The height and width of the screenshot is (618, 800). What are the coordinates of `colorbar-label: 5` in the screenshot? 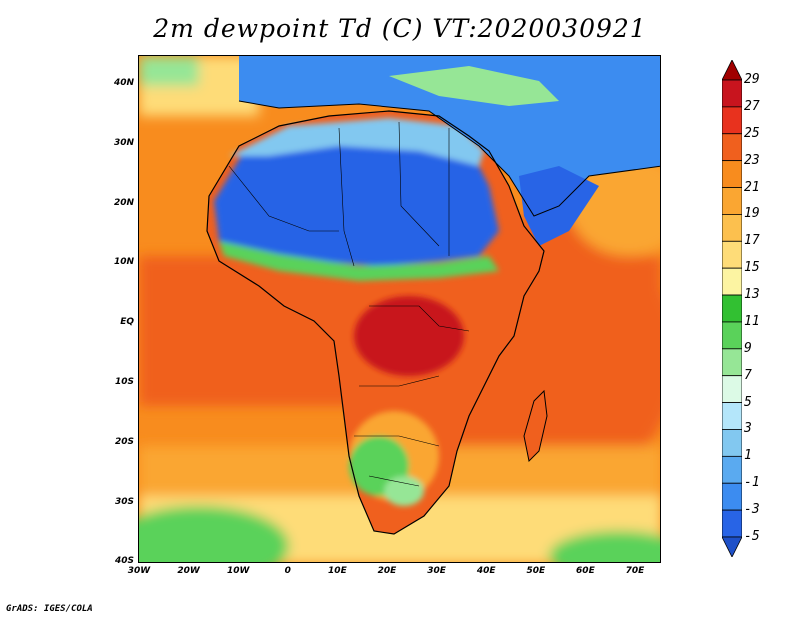 It's located at (748, 402).